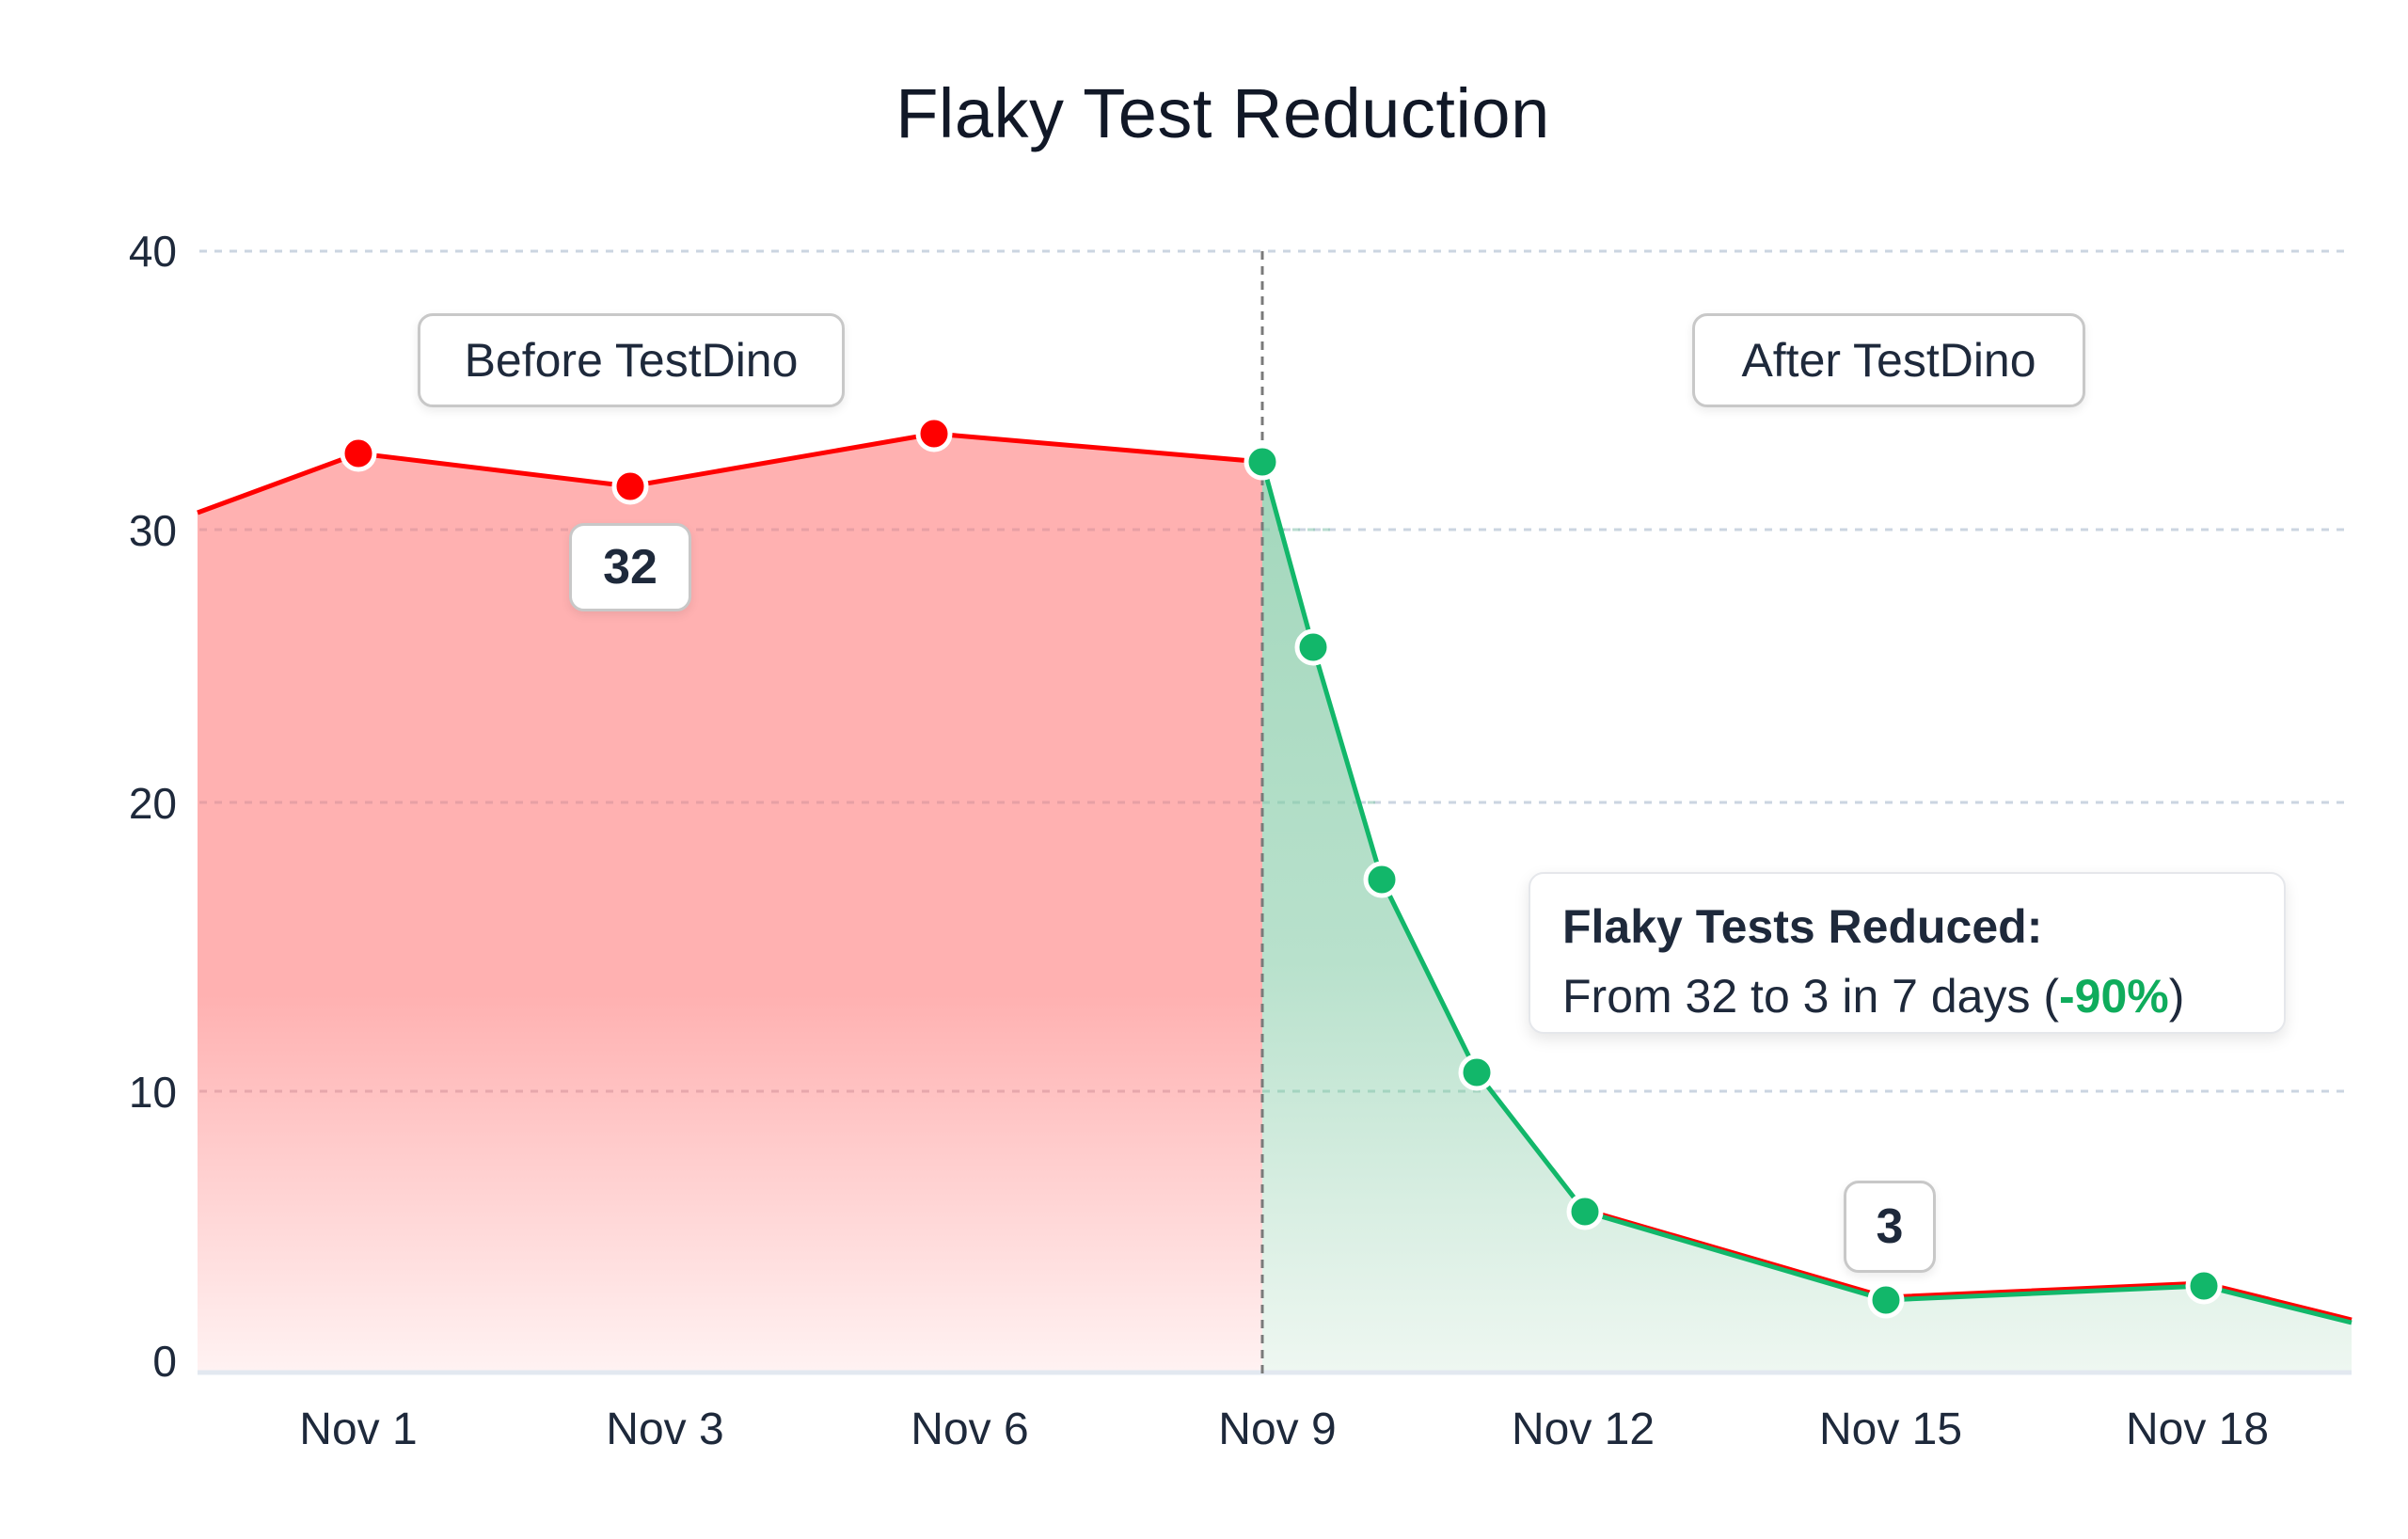 The height and width of the screenshot is (1539, 2408). What do you see at coordinates (1223, 113) in the screenshot?
I see `chart-title: Flaky Test Reduction` at bounding box center [1223, 113].